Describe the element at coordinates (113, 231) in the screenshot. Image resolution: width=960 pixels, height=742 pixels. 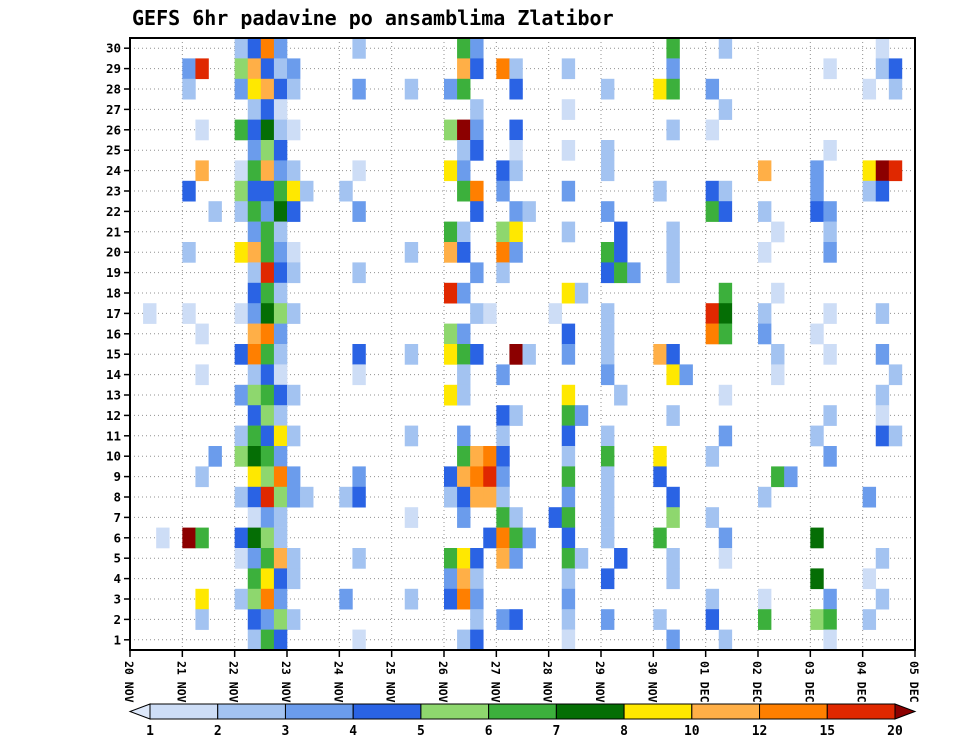
I see `y-tick-label: 21` at that location.